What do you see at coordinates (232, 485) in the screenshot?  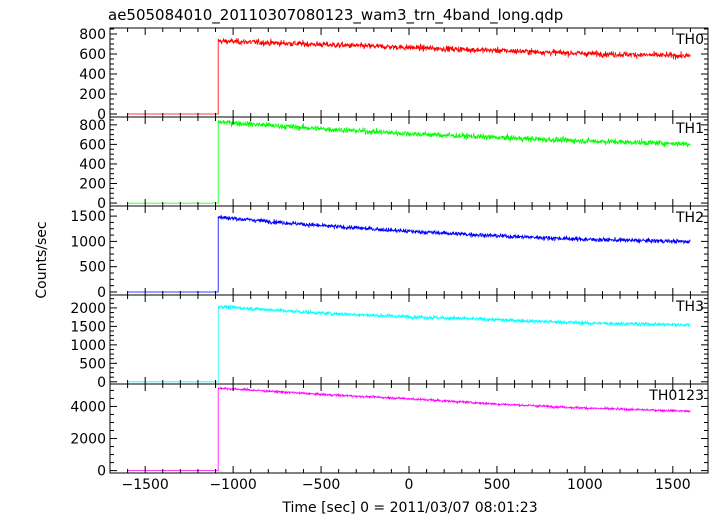 I see `x-tick-label: −1000` at bounding box center [232, 485].